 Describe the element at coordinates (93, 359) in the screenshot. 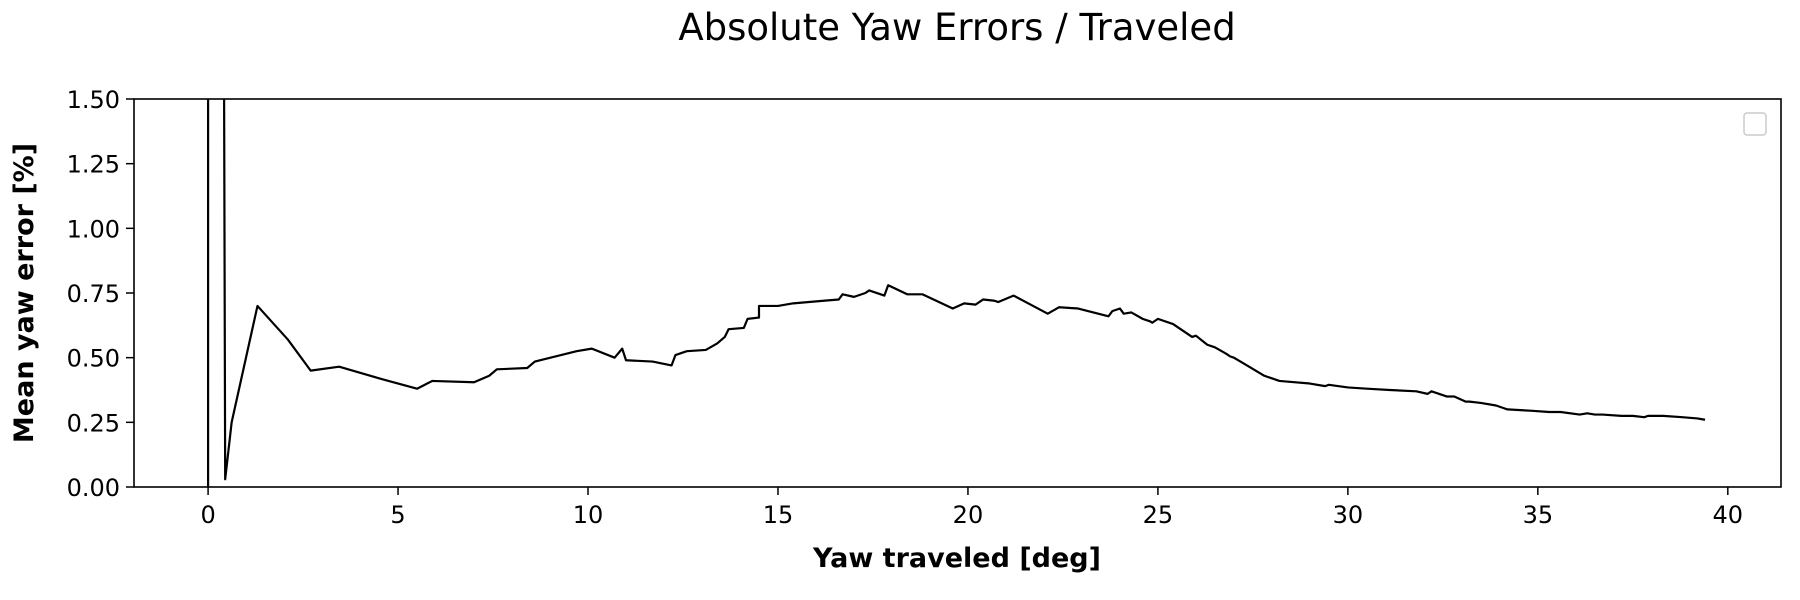

I see `y-tick-label: 0.50` at that location.